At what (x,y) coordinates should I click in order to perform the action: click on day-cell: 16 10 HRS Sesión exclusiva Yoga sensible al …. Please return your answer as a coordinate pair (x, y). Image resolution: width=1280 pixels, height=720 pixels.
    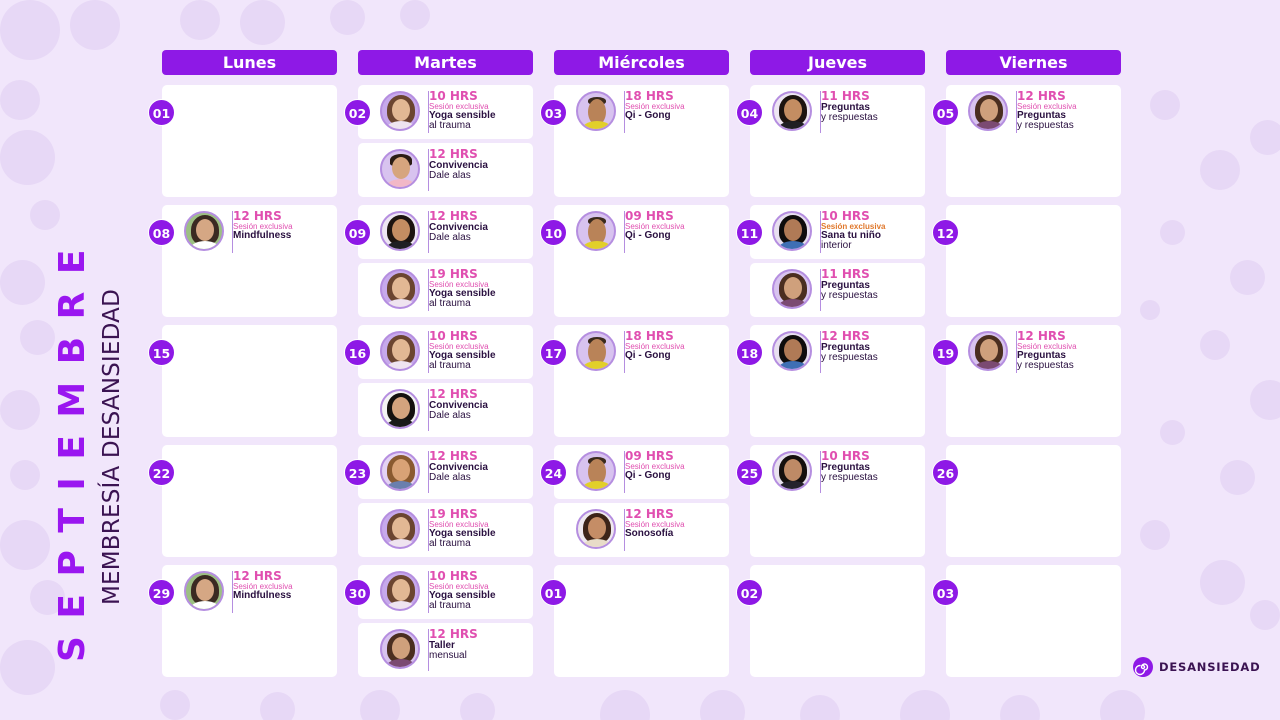
    Looking at the image, I should click on (438, 381).